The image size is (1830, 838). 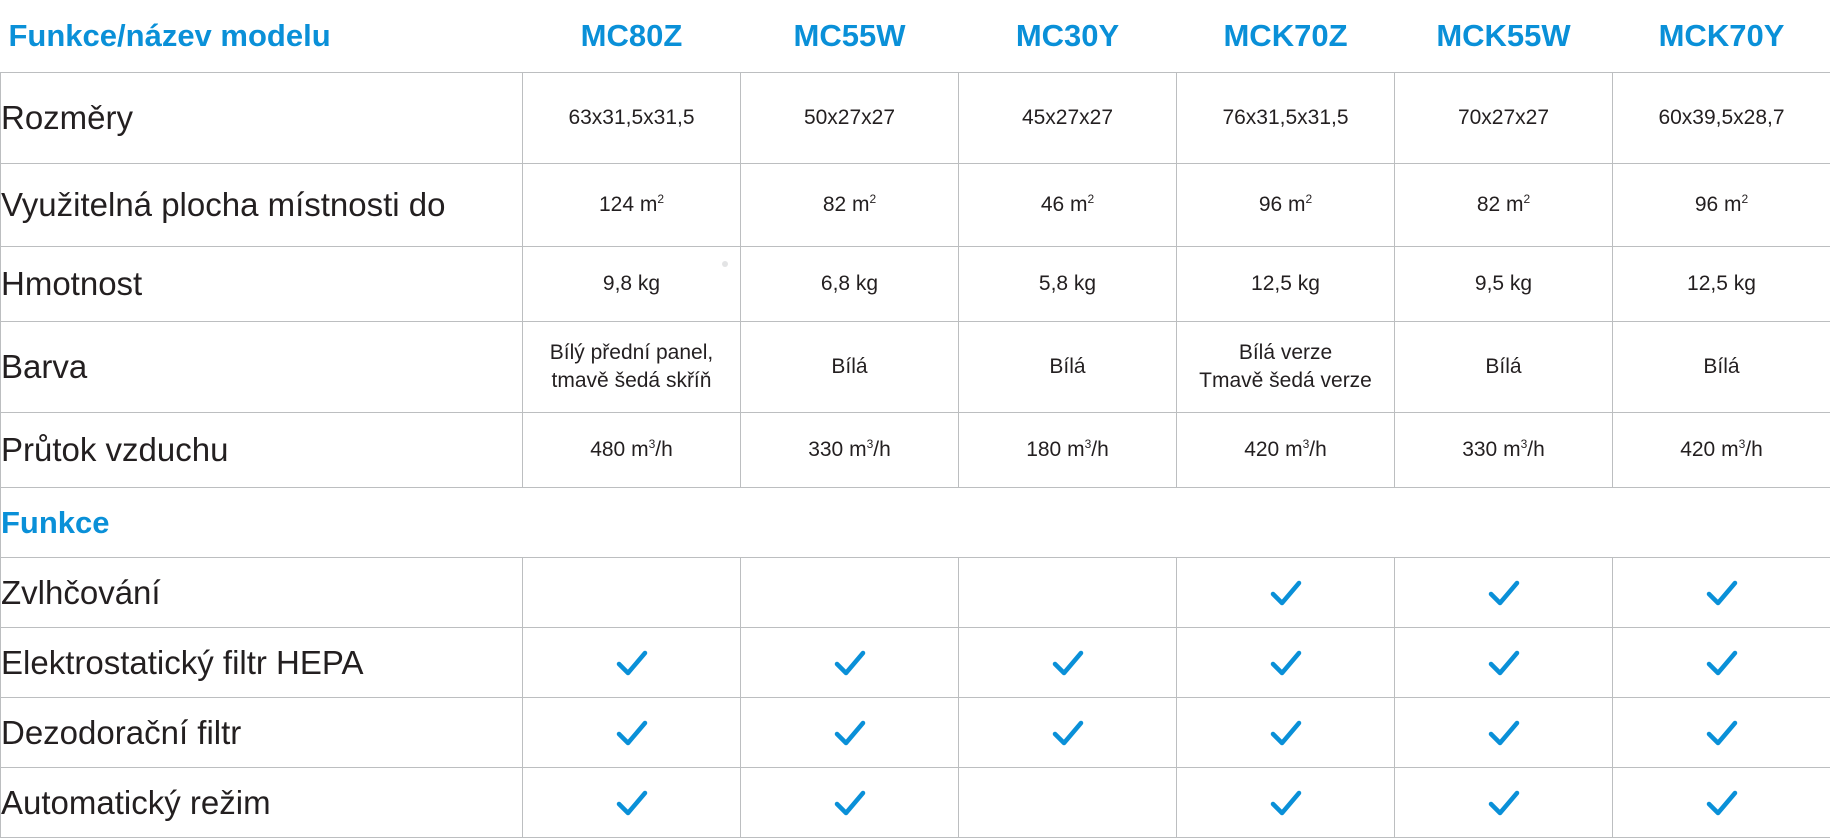 What do you see at coordinates (1068, 36) in the screenshot?
I see `model-name: MC30Y` at bounding box center [1068, 36].